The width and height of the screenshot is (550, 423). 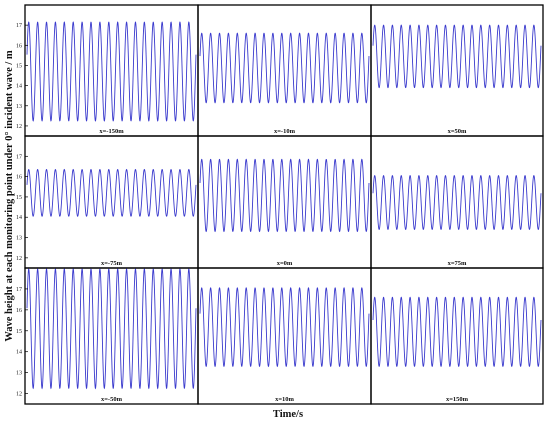 What do you see at coordinates (284, 399) in the screenshot?
I see `panel-label: x=10m` at bounding box center [284, 399].